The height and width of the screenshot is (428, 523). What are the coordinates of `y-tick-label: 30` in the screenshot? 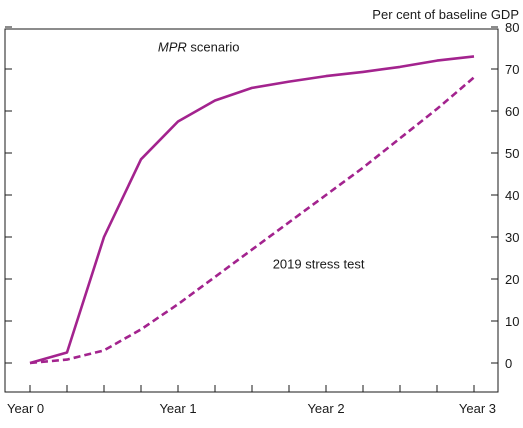 It's located at (512, 237).